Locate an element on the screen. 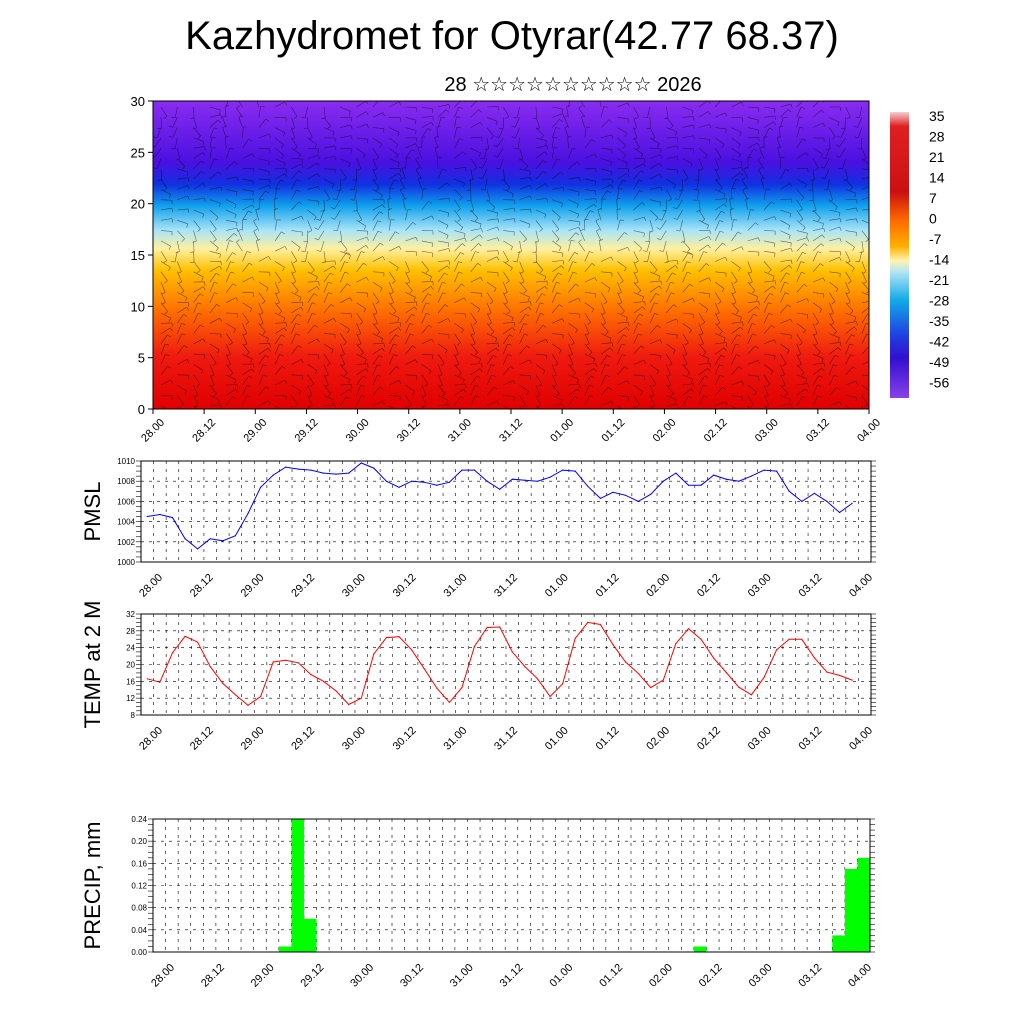  x-tick-label: 01.12 is located at coordinates (613, 431).